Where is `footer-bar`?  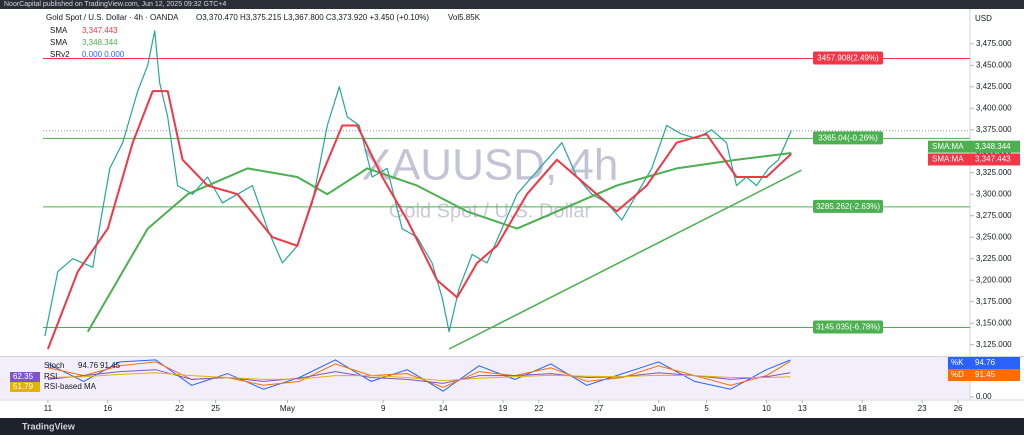 footer-bar is located at coordinates (512, 426).